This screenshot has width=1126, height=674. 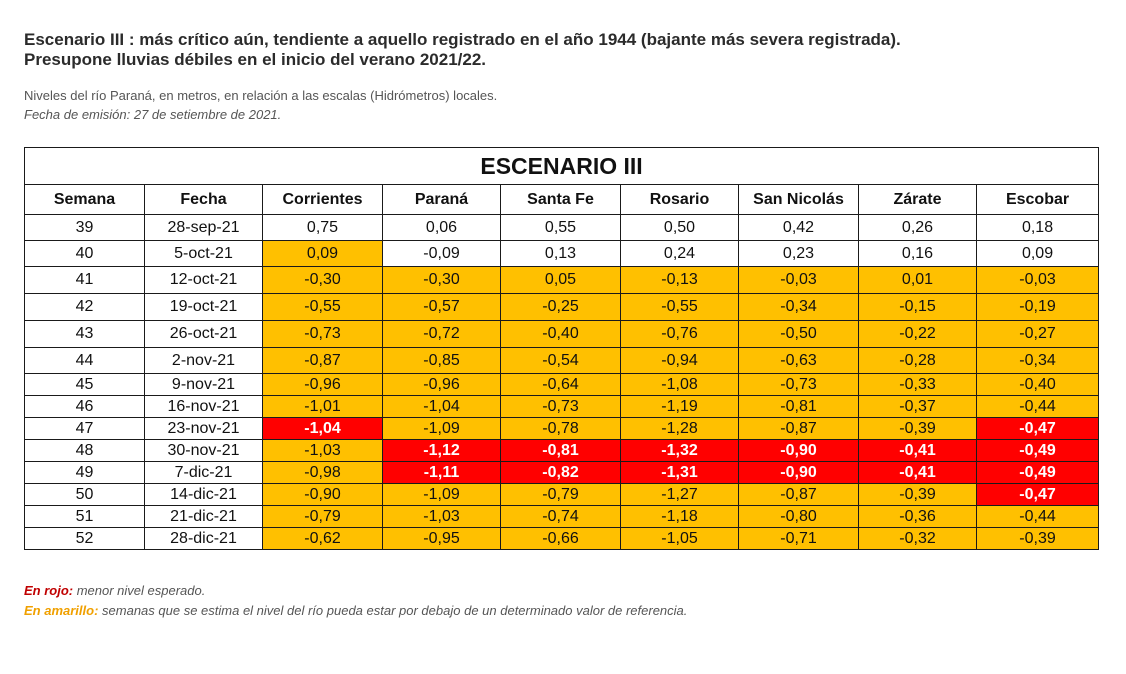 What do you see at coordinates (917, 360) in the screenshot?
I see `level-cell: -0,28` at bounding box center [917, 360].